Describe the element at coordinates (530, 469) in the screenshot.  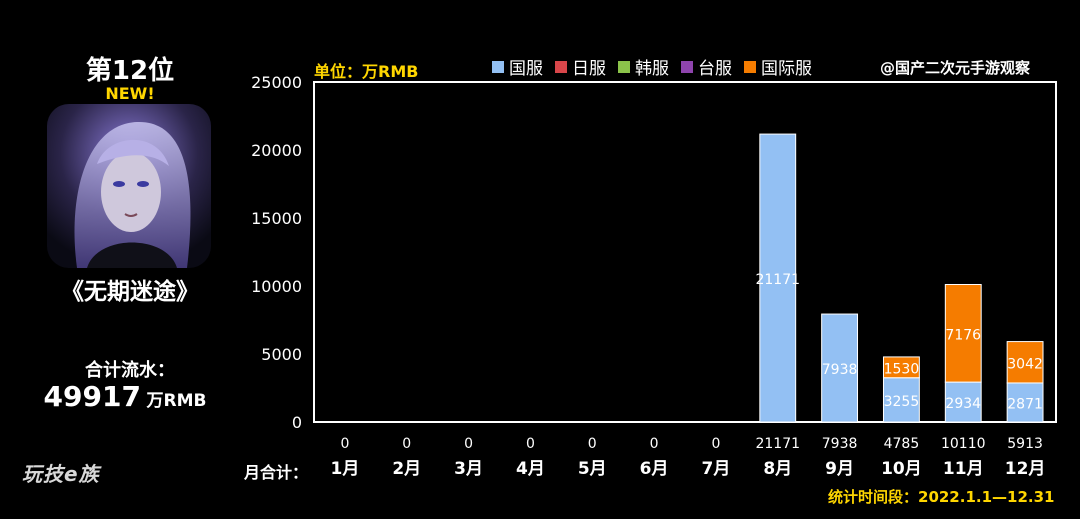
I see `x-tick-label: 4月` at that location.